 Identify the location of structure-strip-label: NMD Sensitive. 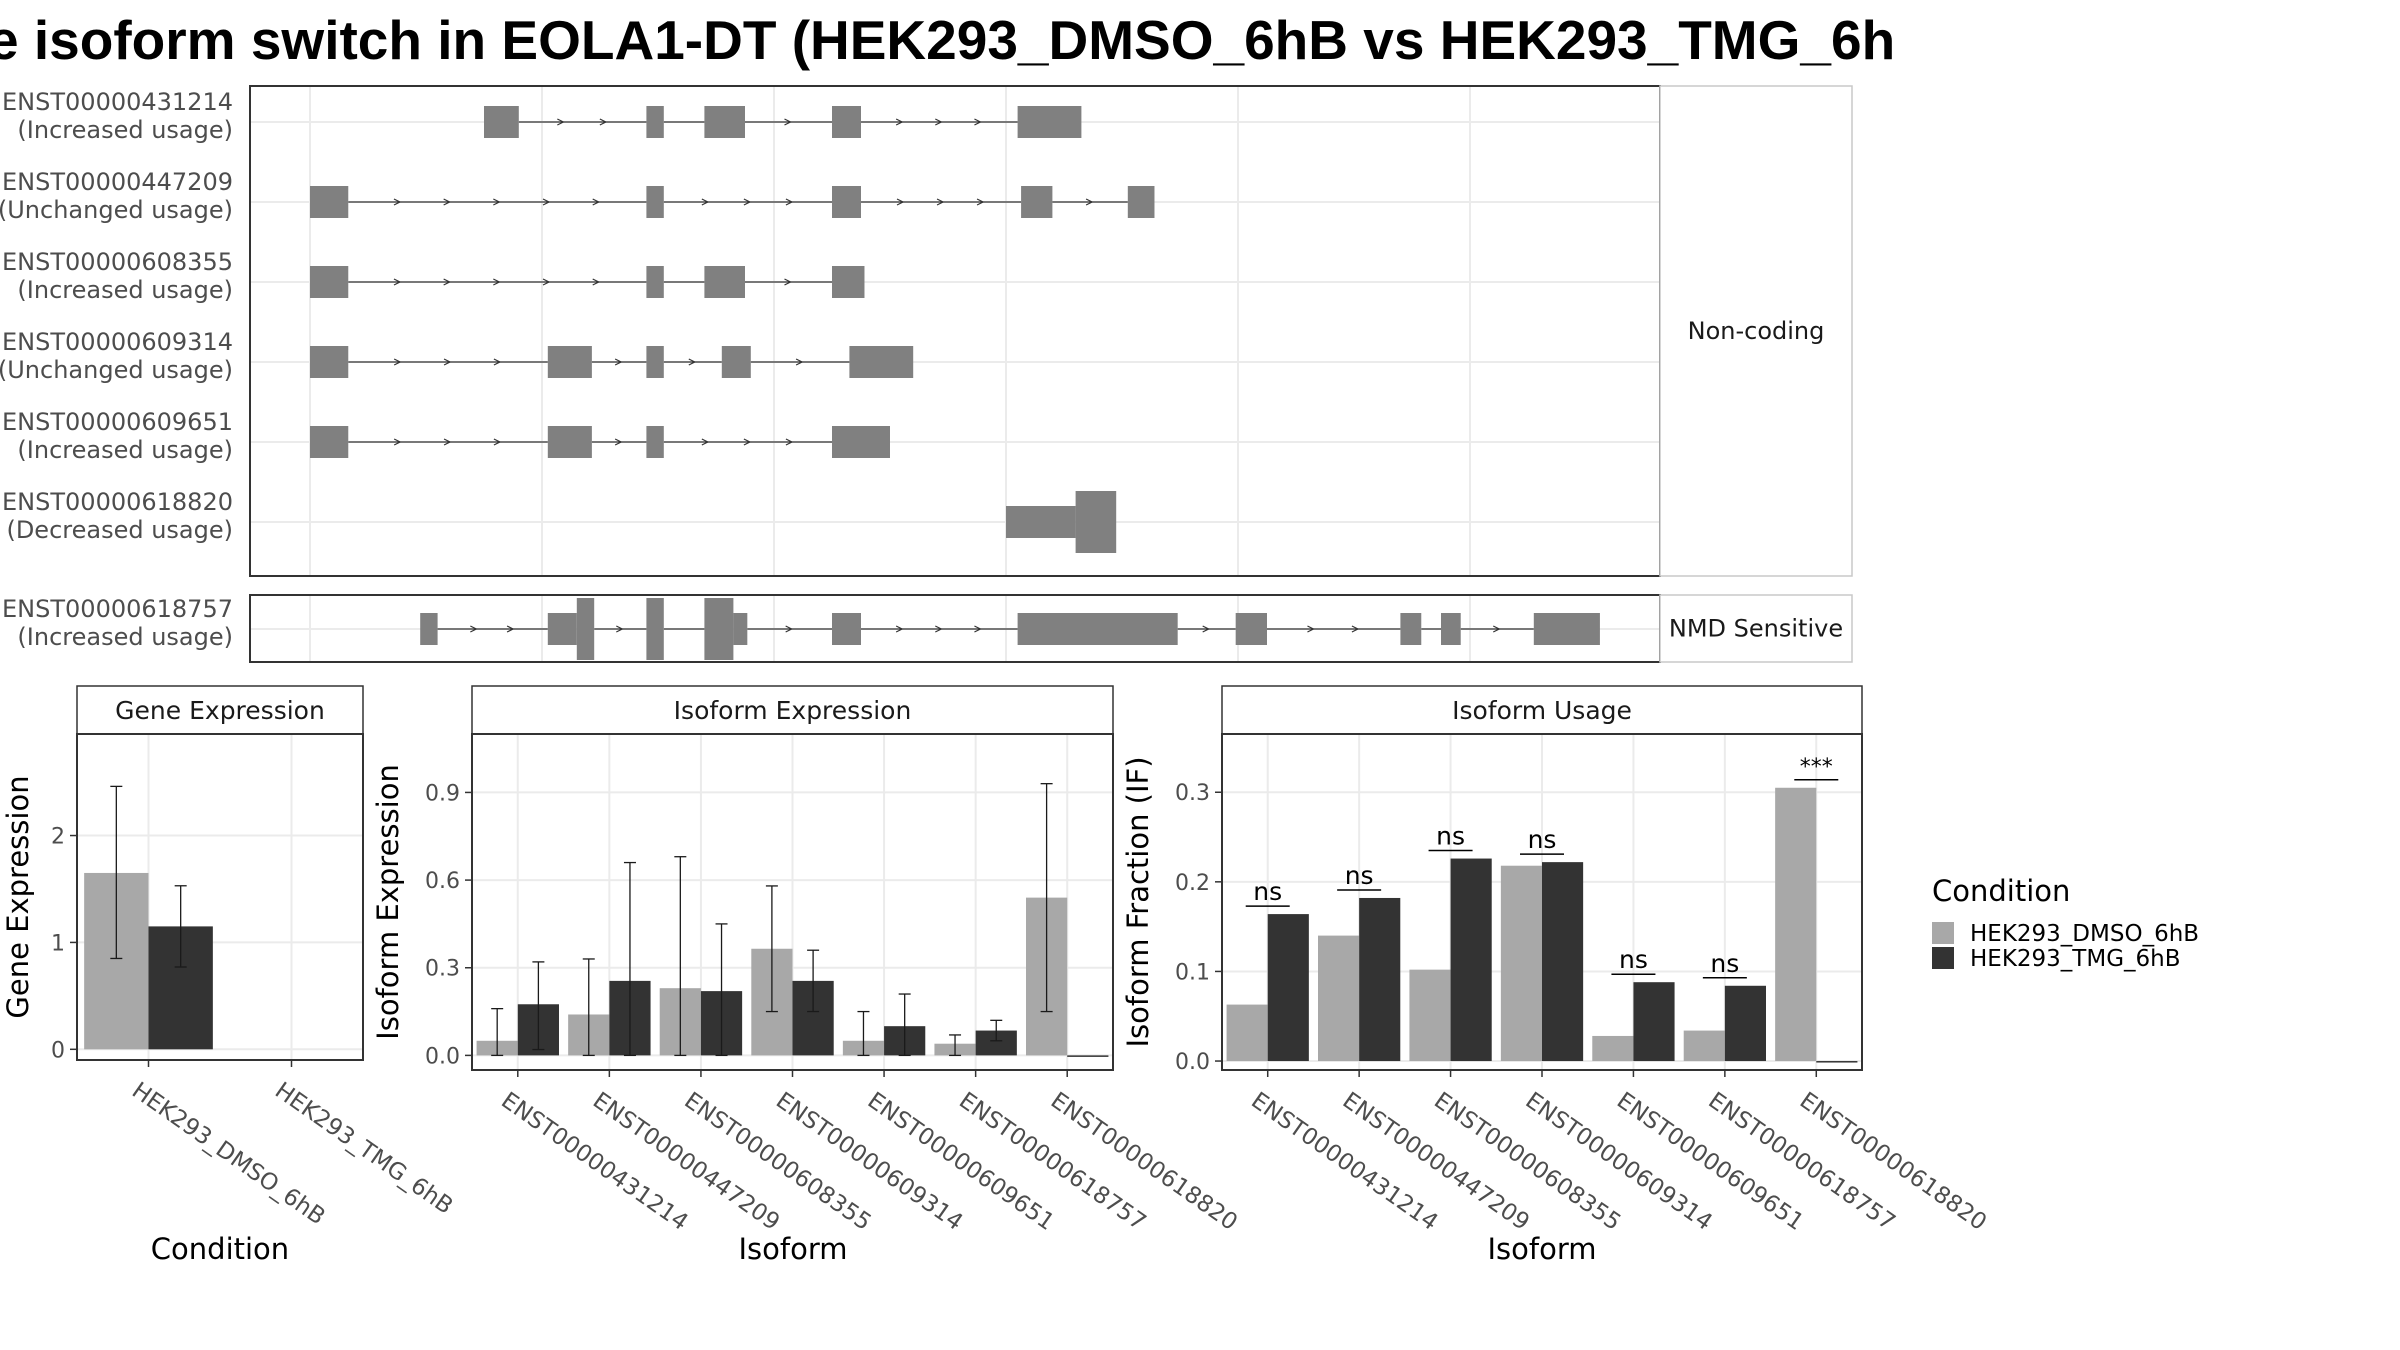
(1756, 629).